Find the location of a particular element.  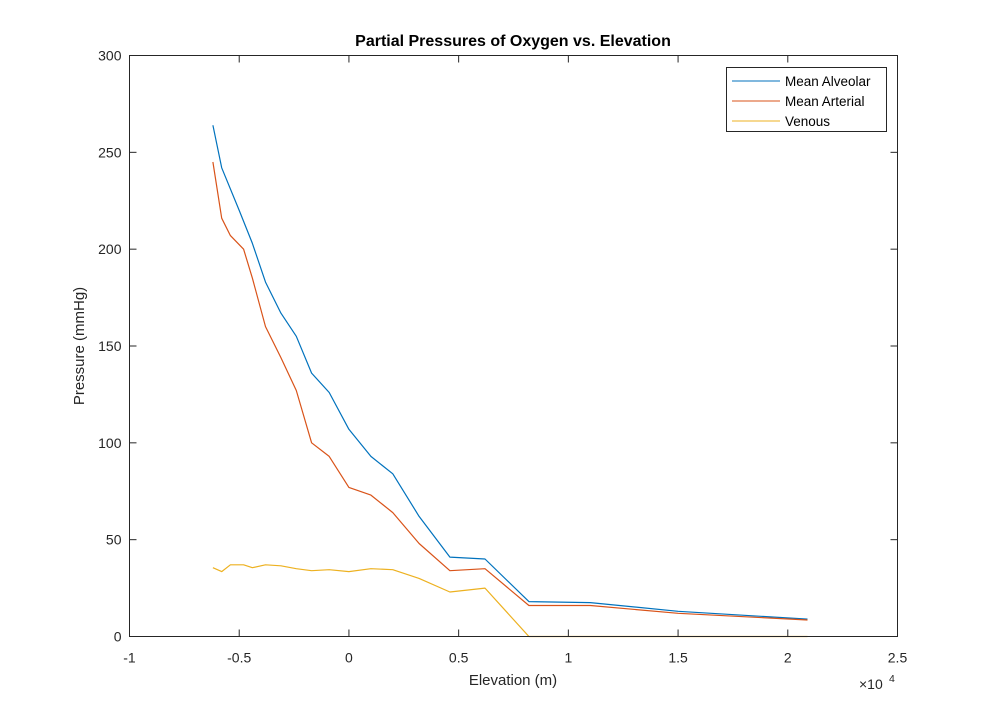

y-tick-label: 200 is located at coordinates (110, 249).